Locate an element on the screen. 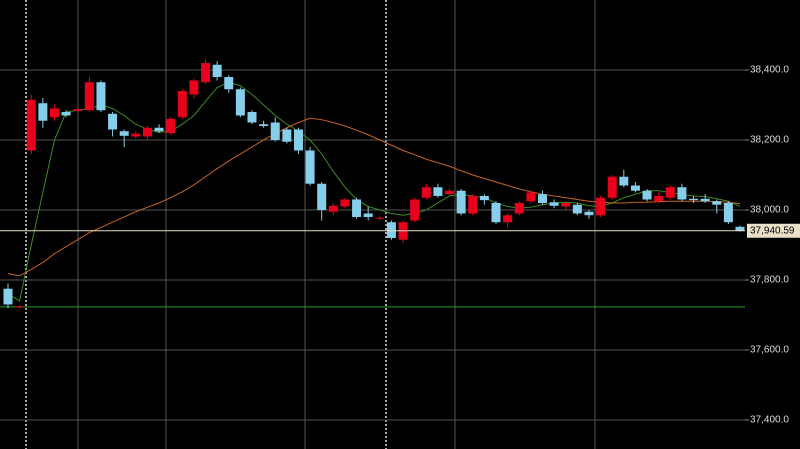 The width and height of the screenshot is (800, 449). y-tick-label: 37,600.0 is located at coordinates (769, 350).